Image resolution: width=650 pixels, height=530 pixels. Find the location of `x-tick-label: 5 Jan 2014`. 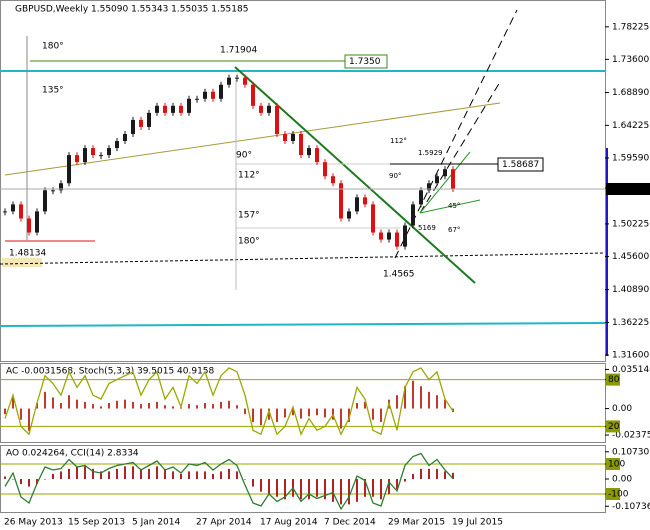

x-tick-label: 5 Jan 2014 is located at coordinates (156, 523).